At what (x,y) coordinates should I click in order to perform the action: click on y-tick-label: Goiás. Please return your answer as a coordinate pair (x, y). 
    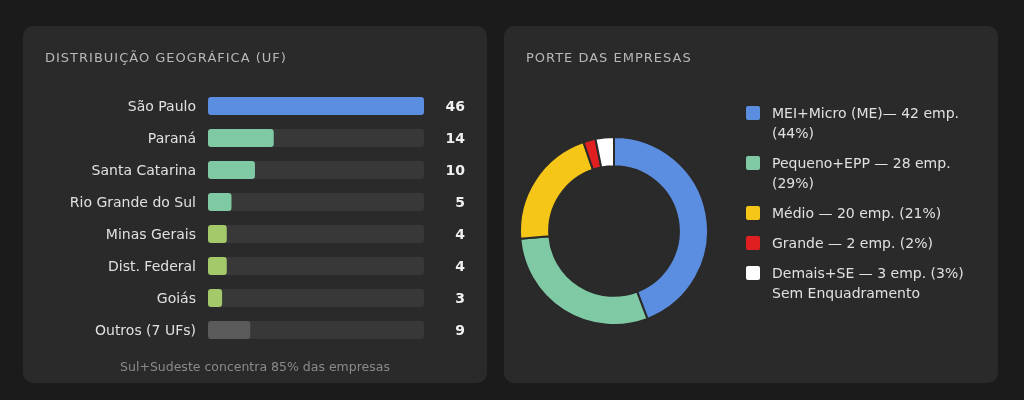
    Looking at the image, I should click on (176, 298).